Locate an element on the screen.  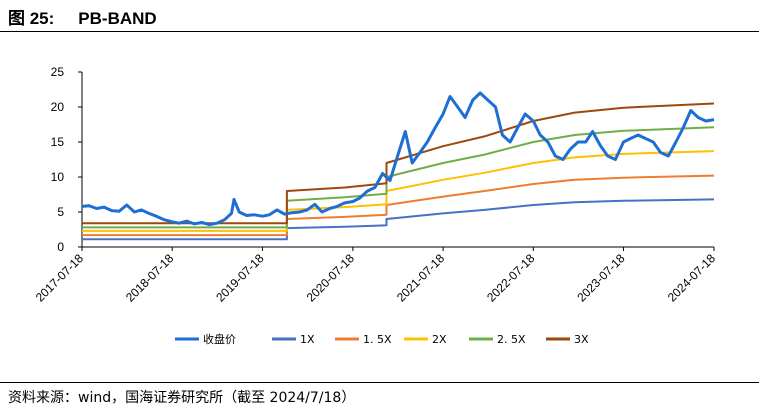
figure-title: PB-BAND is located at coordinates (117, 18).